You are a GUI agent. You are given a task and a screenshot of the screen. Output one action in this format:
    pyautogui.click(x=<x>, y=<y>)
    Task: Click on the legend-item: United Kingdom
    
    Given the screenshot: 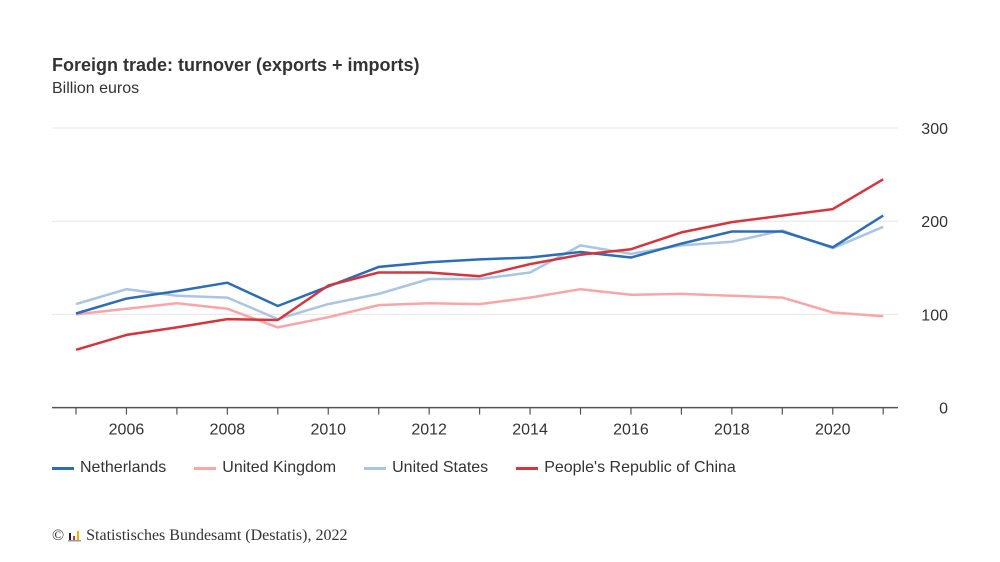 What is the action you would take?
    pyautogui.click(x=265, y=468)
    